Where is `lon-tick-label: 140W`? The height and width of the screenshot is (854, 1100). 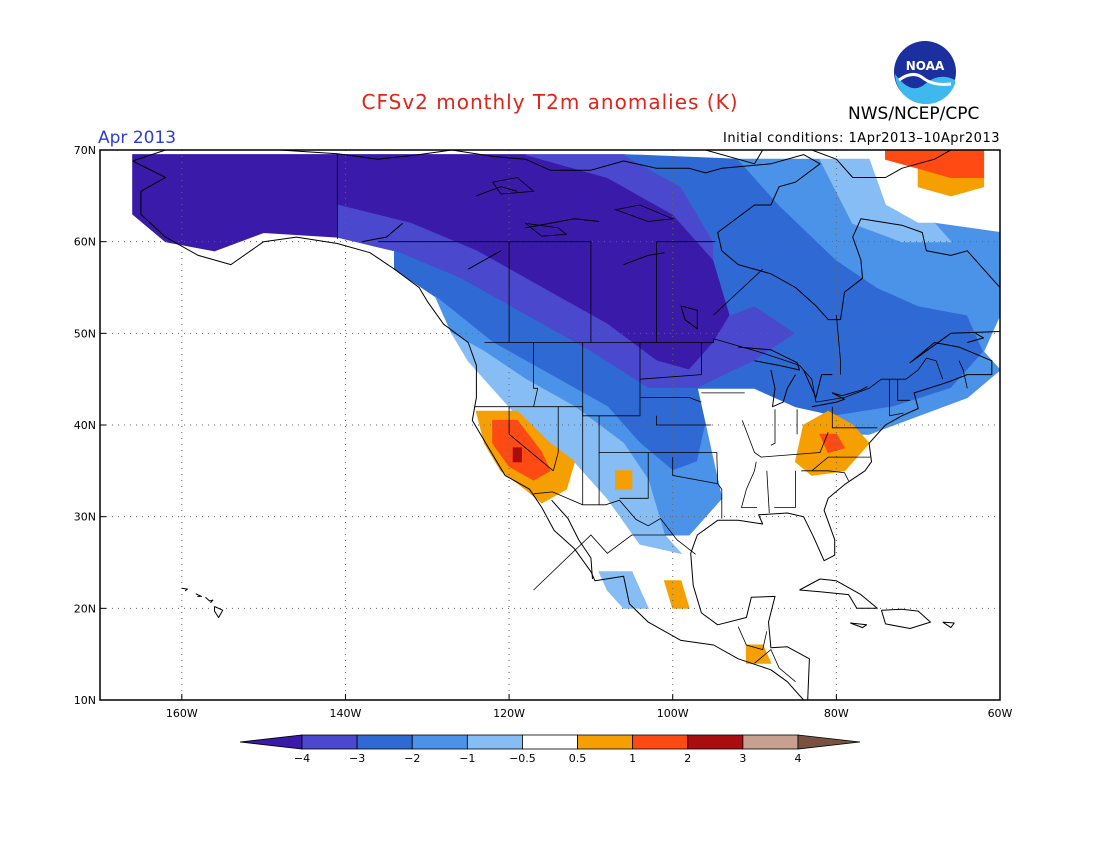 lon-tick-label: 140W is located at coordinates (346, 713).